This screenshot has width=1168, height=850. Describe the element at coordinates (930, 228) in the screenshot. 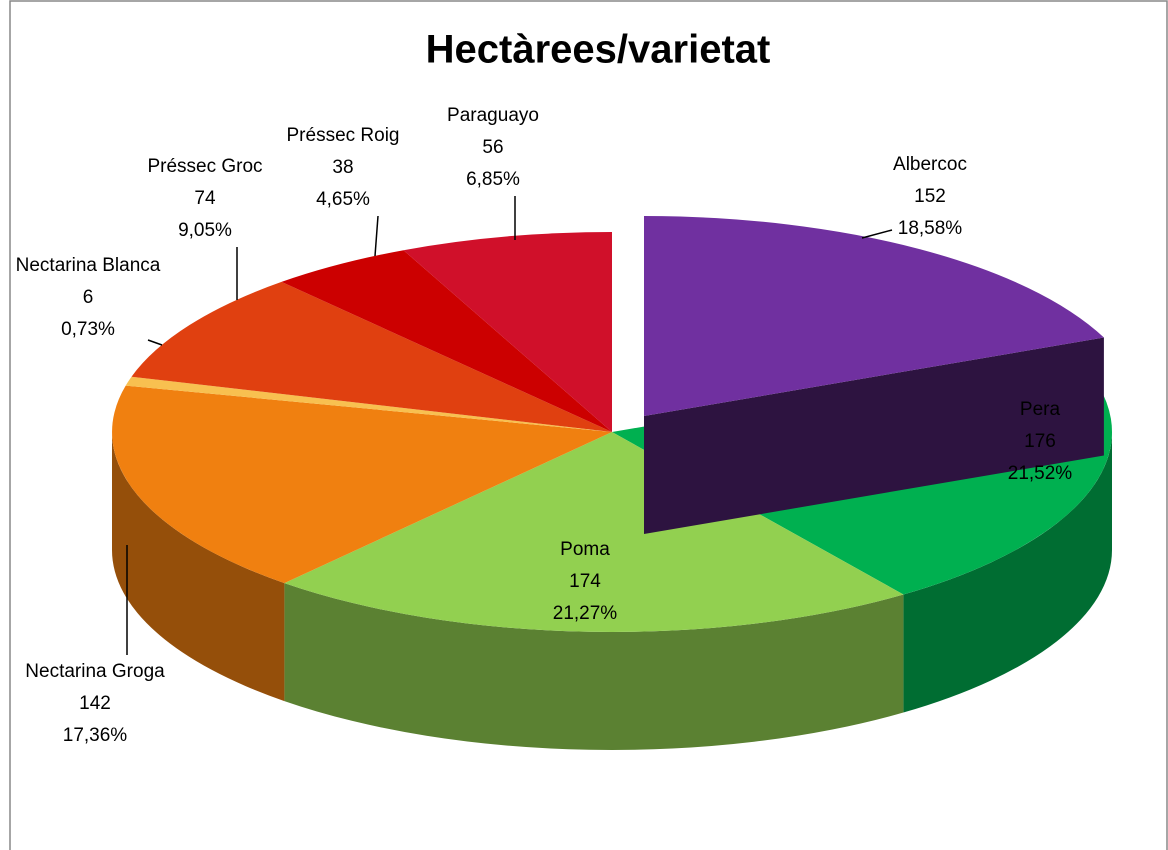

I see `percent-label: 18,58%` at that location.